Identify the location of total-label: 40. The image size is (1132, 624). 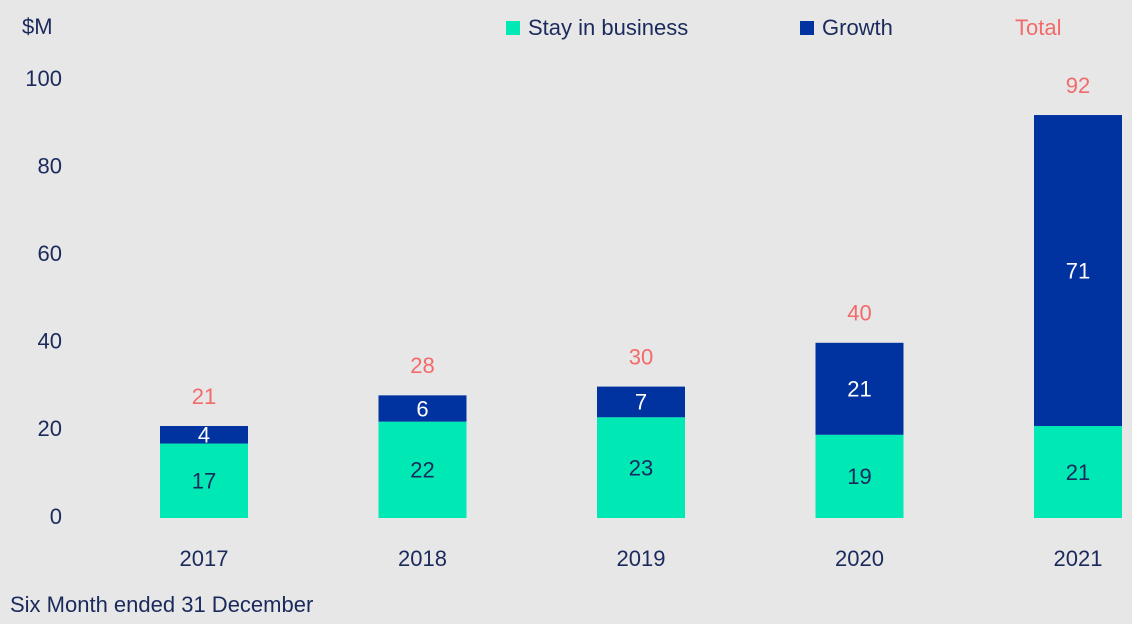
(859, 313).